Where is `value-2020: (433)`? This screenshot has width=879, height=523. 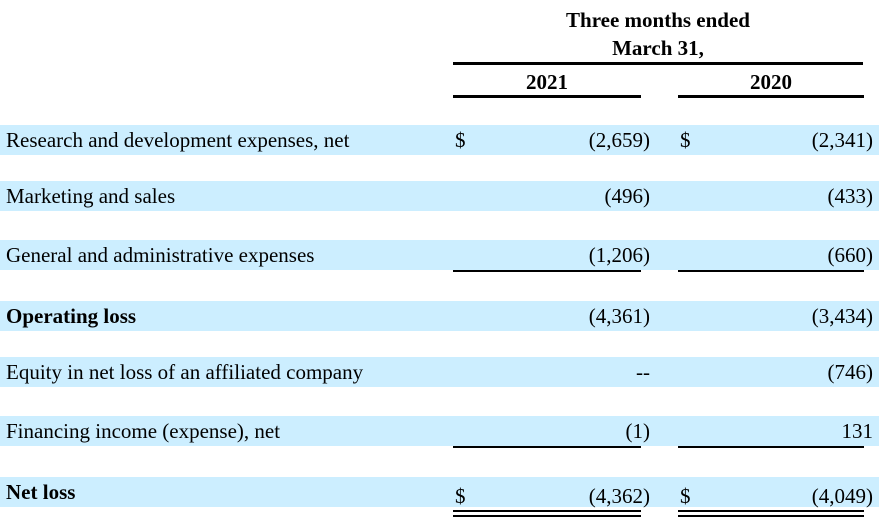
value-2020: (433) is located at coordinates (850, 196).